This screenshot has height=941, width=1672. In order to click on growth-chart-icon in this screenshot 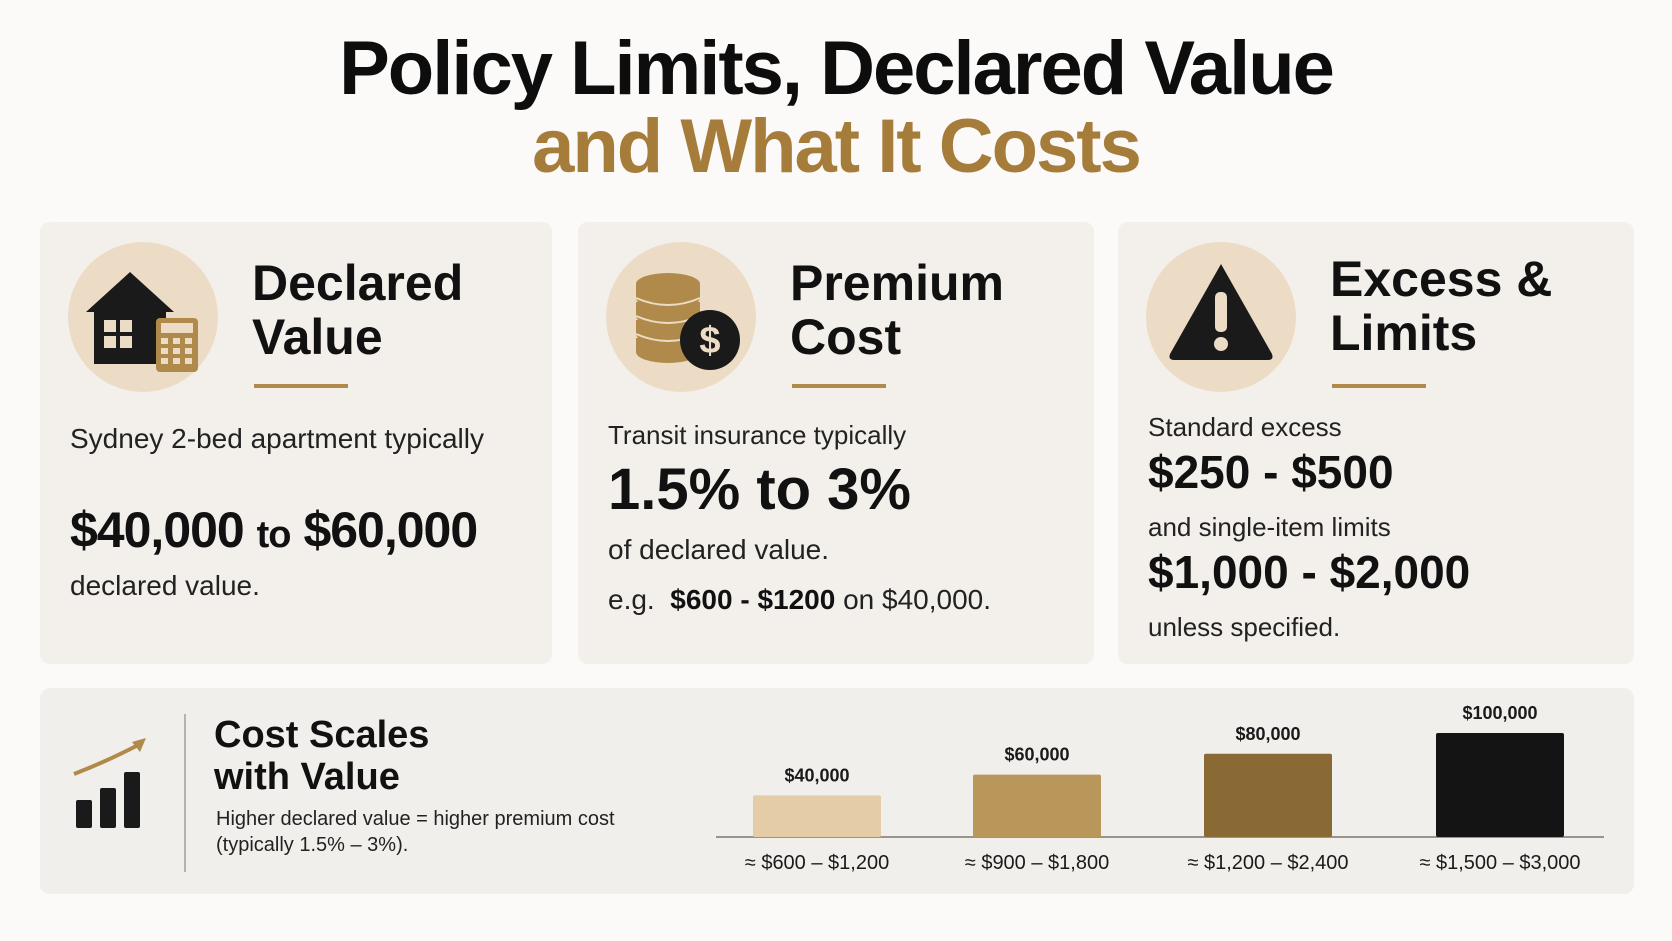, I will do `click(109, 783)`.